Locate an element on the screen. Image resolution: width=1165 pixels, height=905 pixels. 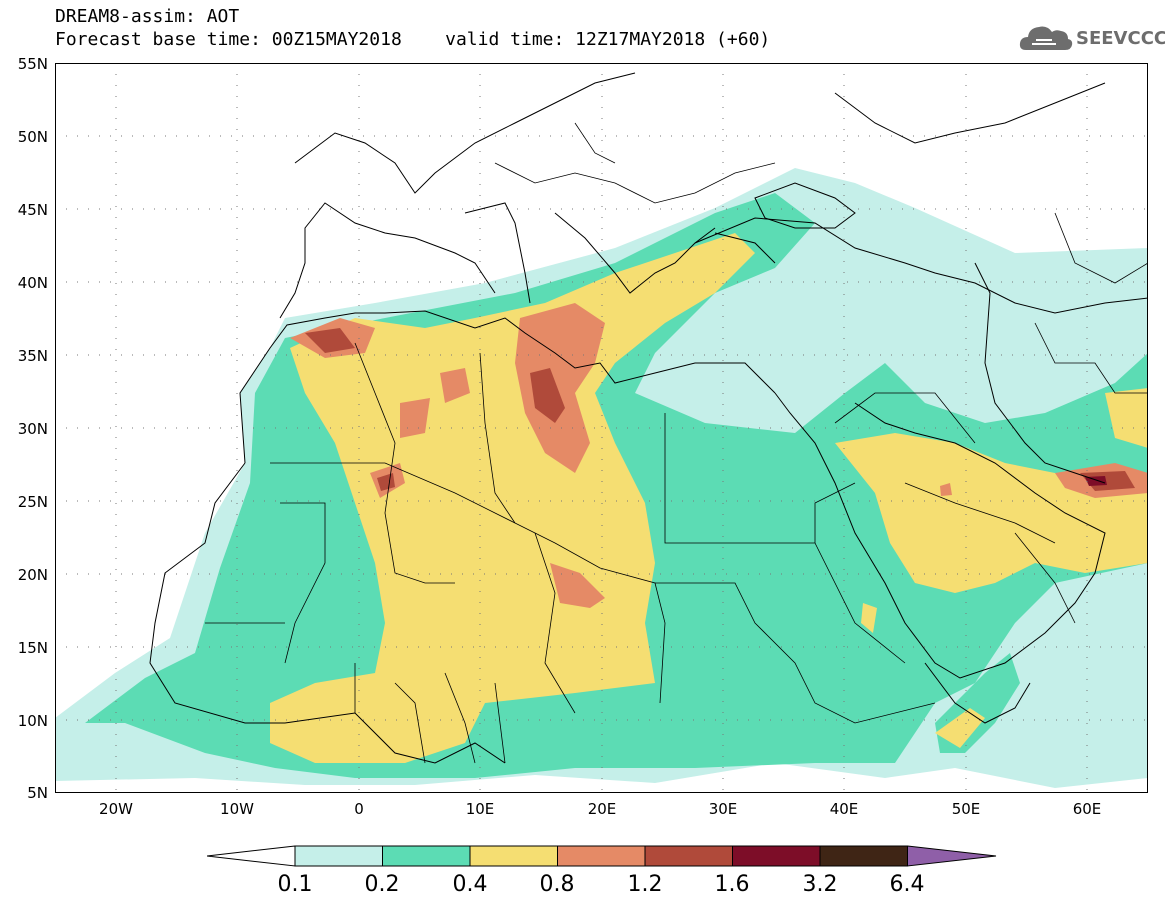
lat-label-30n: 30N is located at coordinates (32, 429).